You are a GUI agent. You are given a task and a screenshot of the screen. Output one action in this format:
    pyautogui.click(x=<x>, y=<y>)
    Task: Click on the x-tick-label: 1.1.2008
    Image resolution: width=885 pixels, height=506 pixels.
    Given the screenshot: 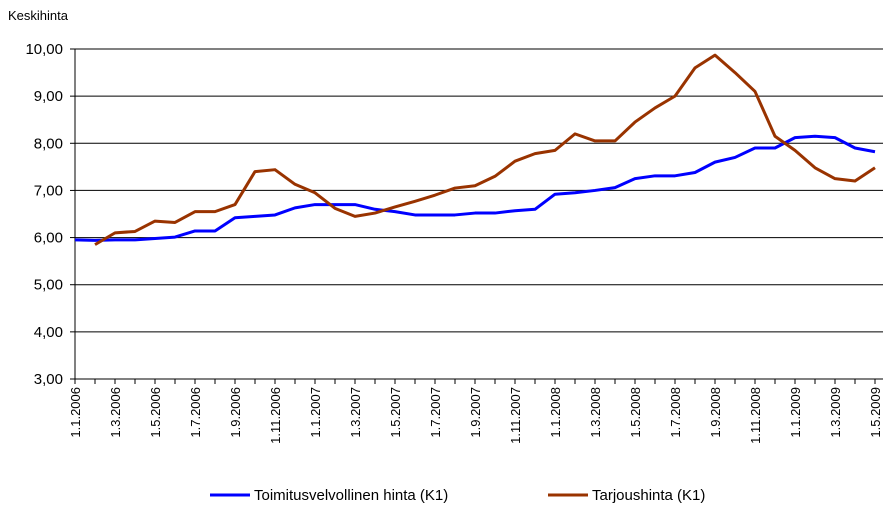 What is the action you would take?
    pyautogui.click(x=555, y=412)
    